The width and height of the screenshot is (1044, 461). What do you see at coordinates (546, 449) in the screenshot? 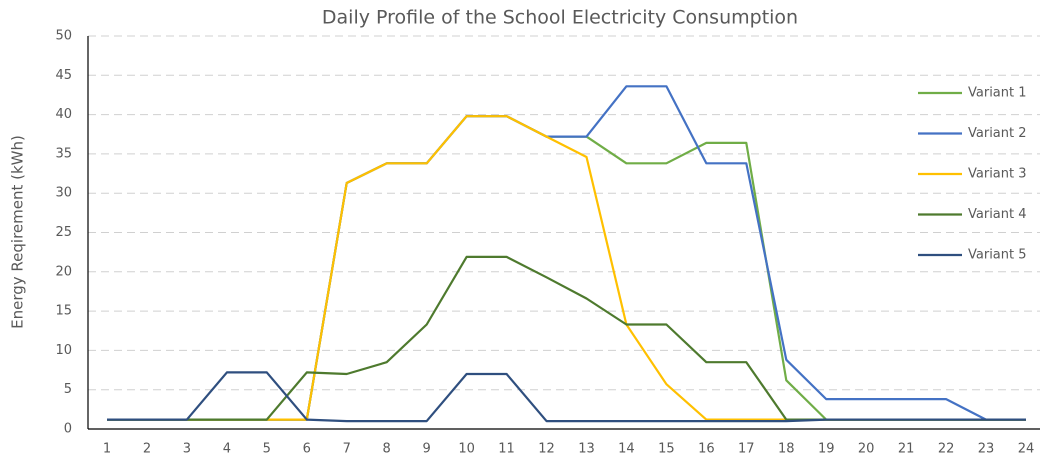
I see `x-tick-label: 12` at bounding box center [546, 449].